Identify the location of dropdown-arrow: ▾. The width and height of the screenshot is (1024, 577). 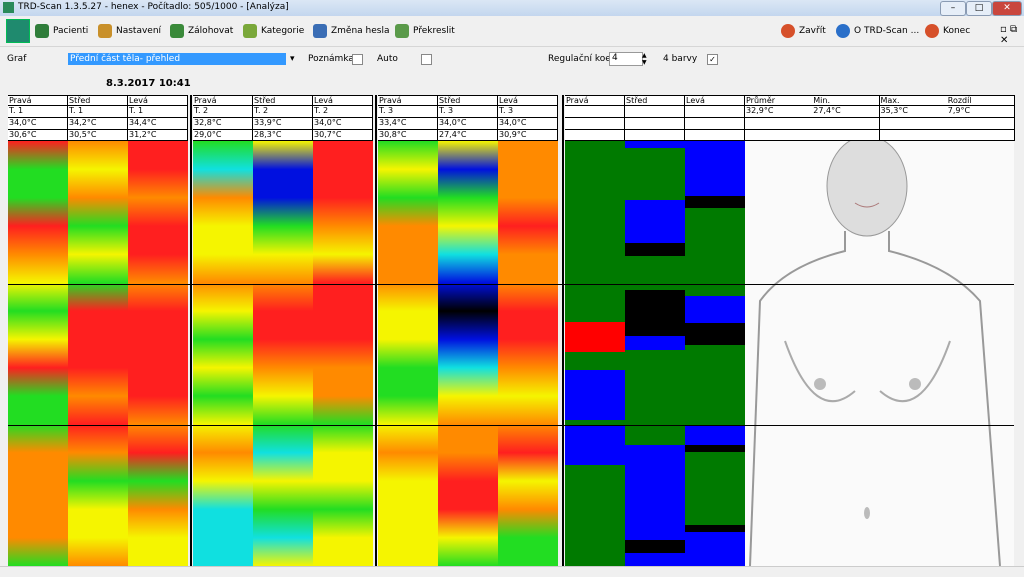
(292, 59).